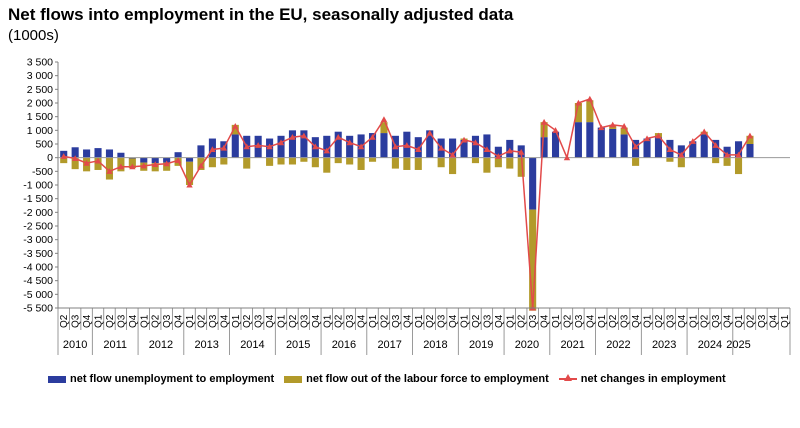 This screenshot has width=800, height=428. What do you see at coordinates (642, 379) in the screenshot?
I see `legend-item-net-changes: net changes in employment` at bounding box center [642, 379].